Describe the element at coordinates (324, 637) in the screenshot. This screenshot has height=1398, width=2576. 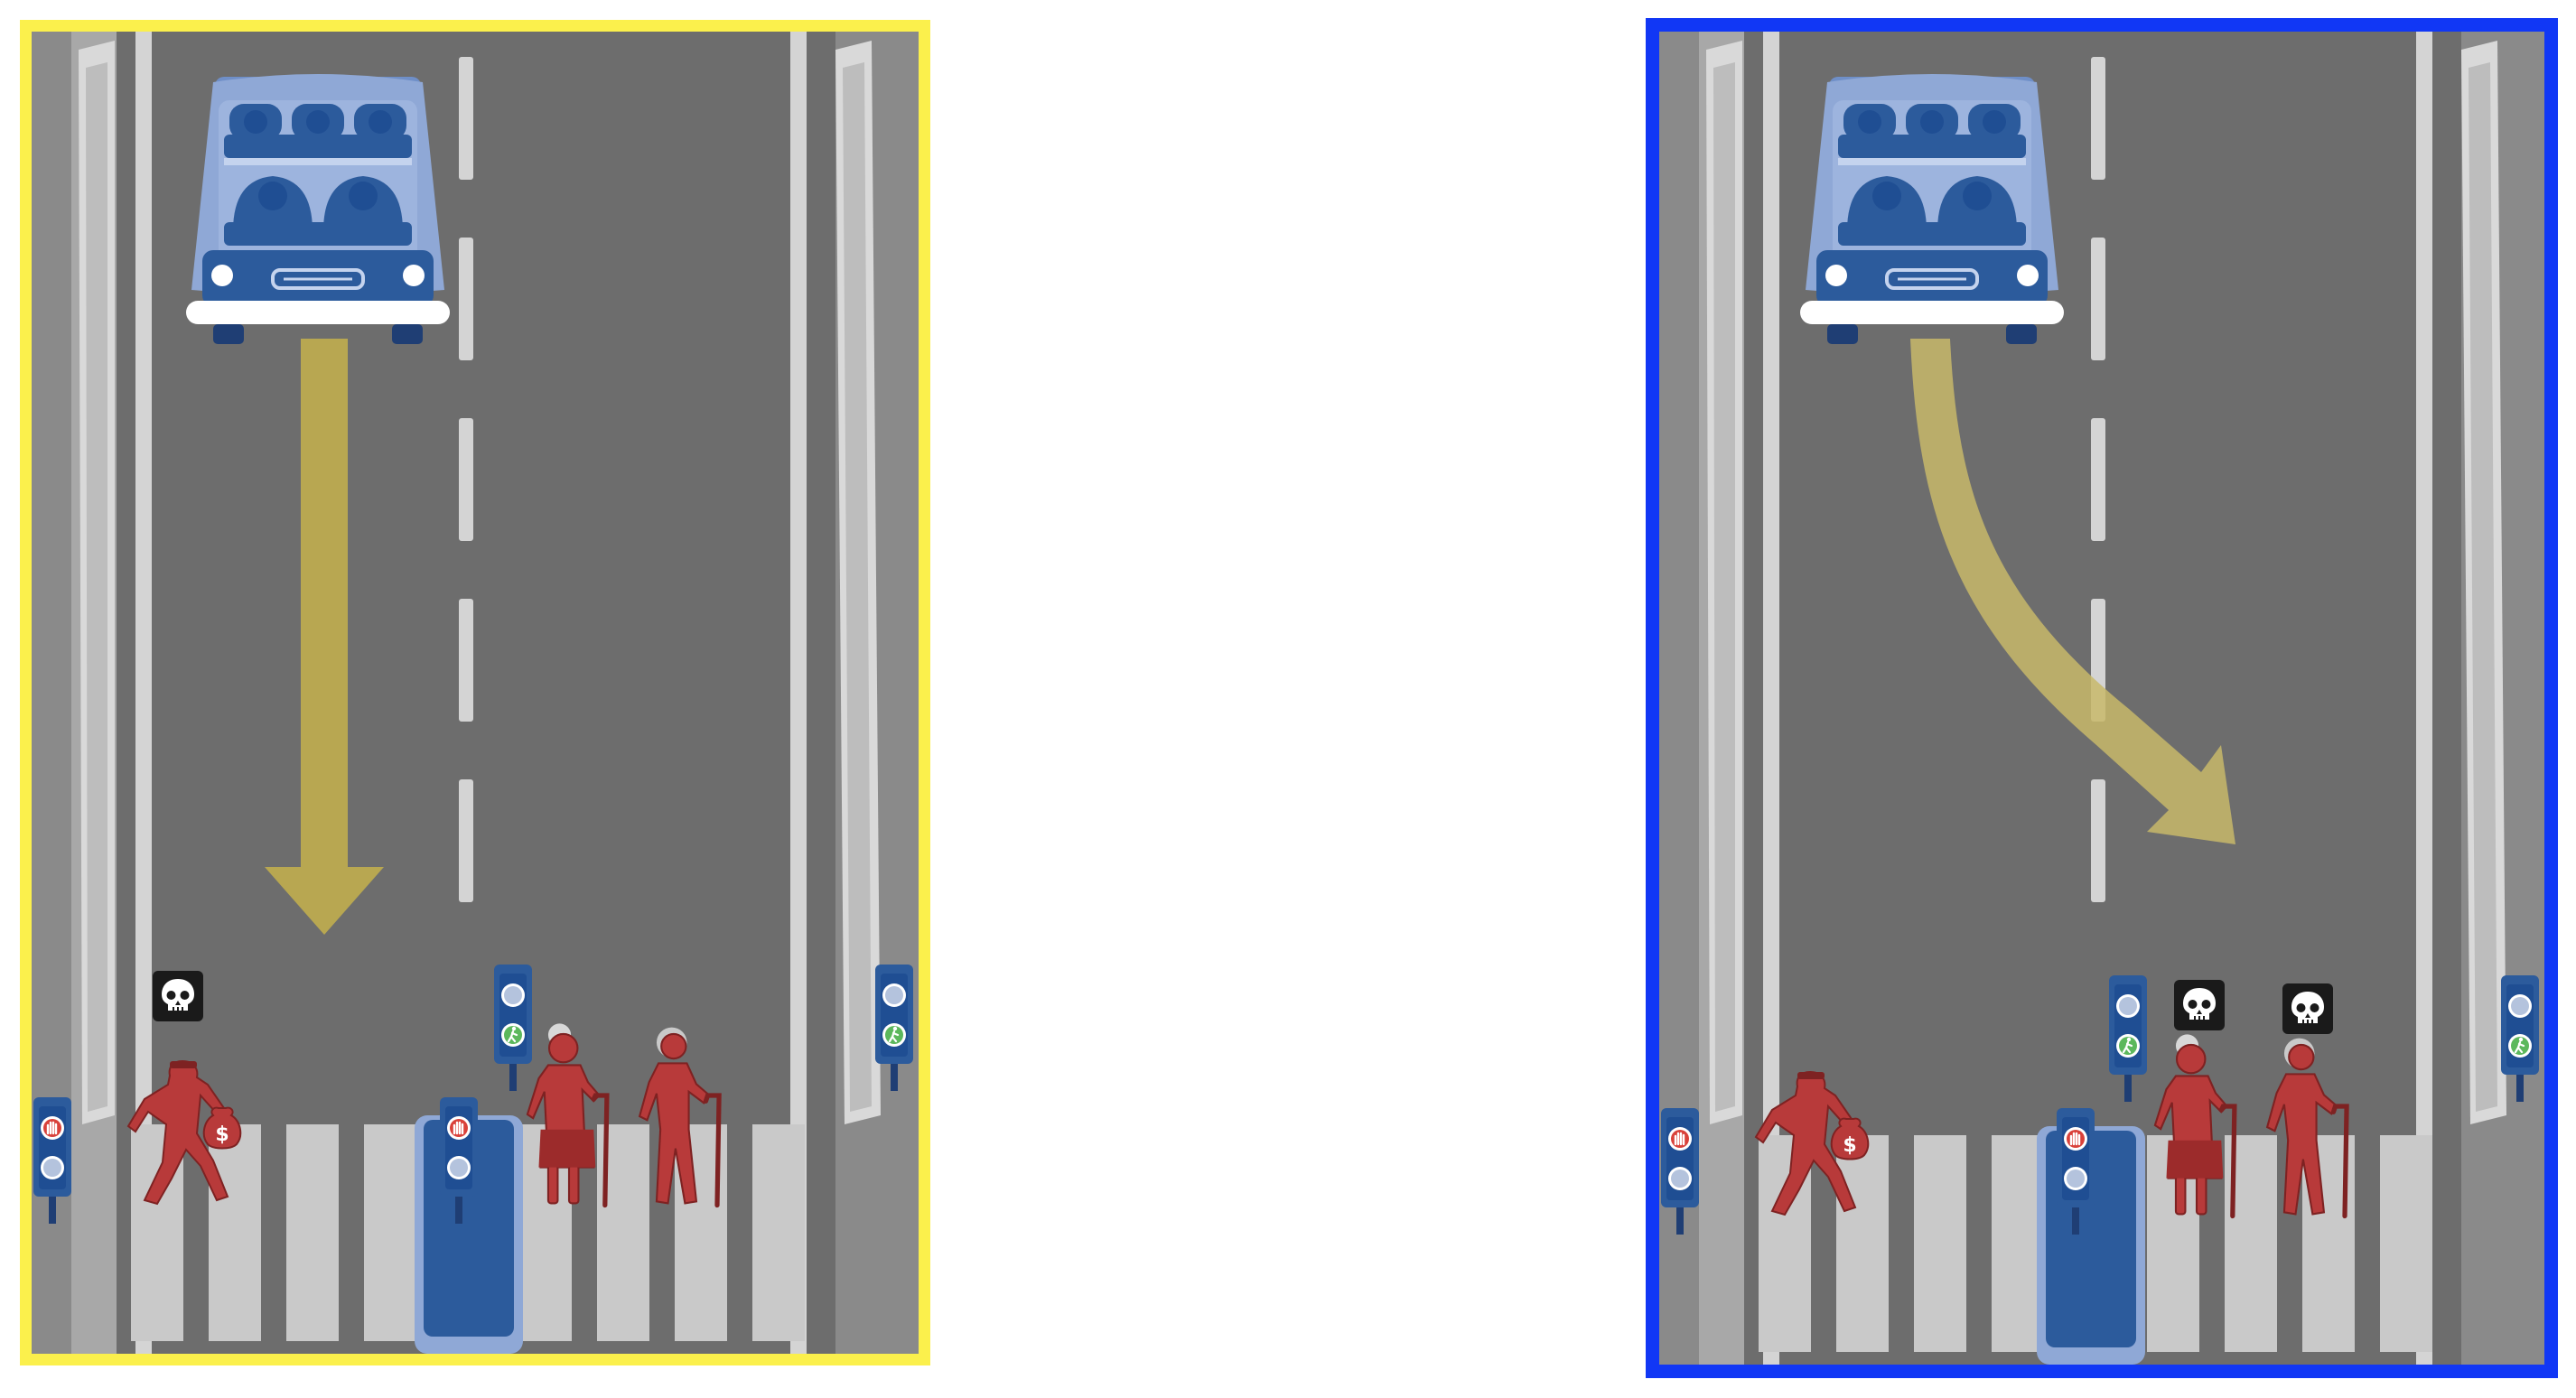
I see `straight-arrow` at that location.